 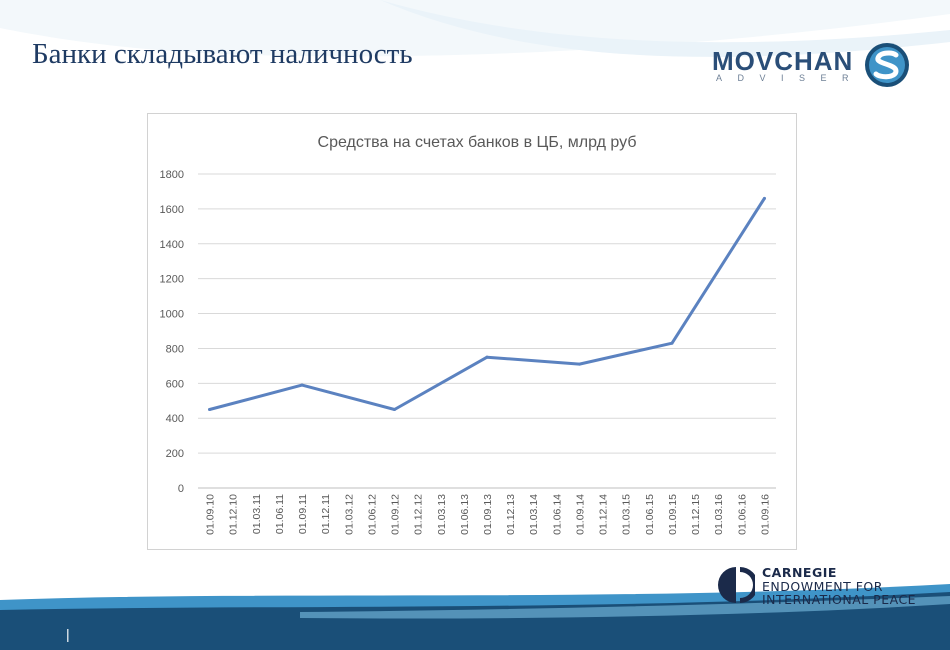 What do you see at coordinates (222, 54) in the screenshot?
I see `slide-title: Банки складывают наличность` at bounding box center [222, 54].